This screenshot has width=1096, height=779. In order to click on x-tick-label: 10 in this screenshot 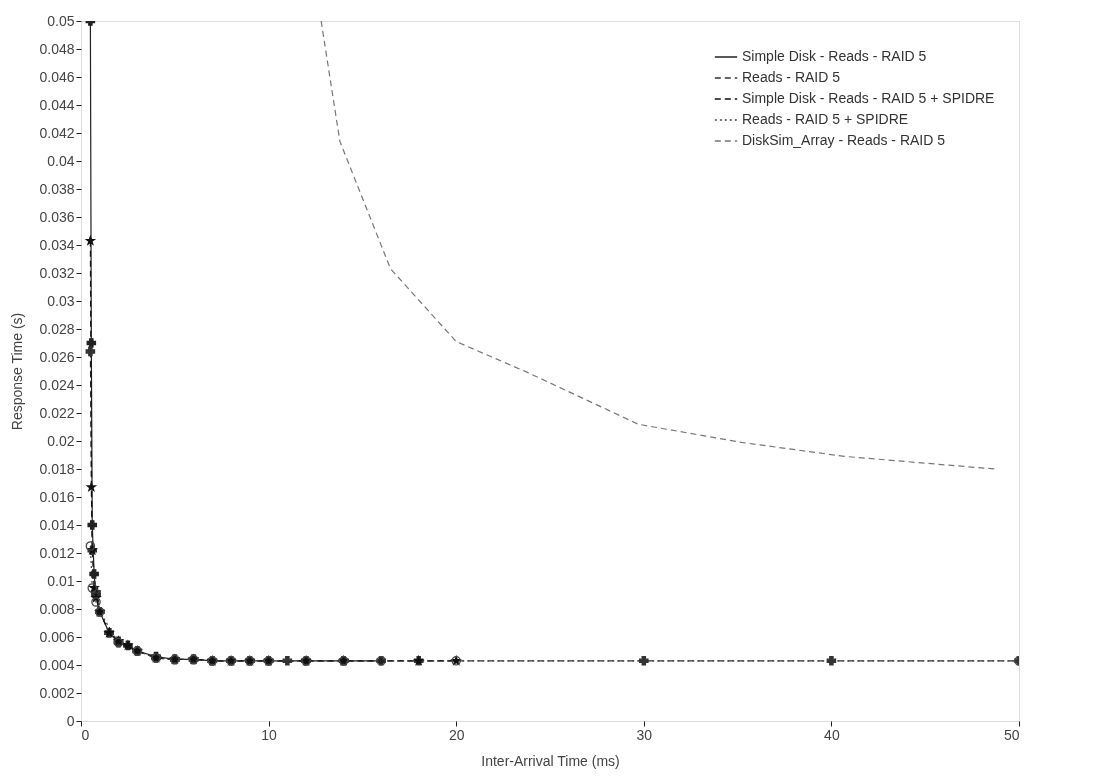, I will do `click(269, 734)`.